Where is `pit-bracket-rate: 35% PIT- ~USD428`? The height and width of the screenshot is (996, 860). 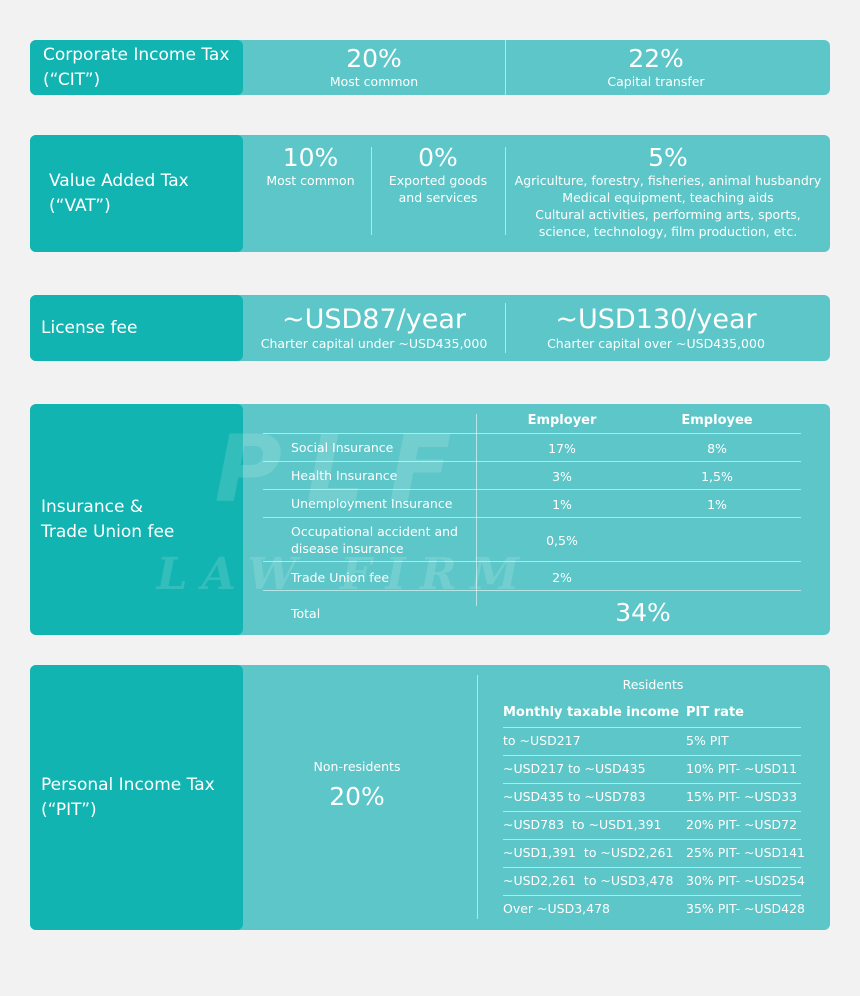
pit-bracket-rate: 35% PIT- ~USD428 is located at coordinates (745, 908).